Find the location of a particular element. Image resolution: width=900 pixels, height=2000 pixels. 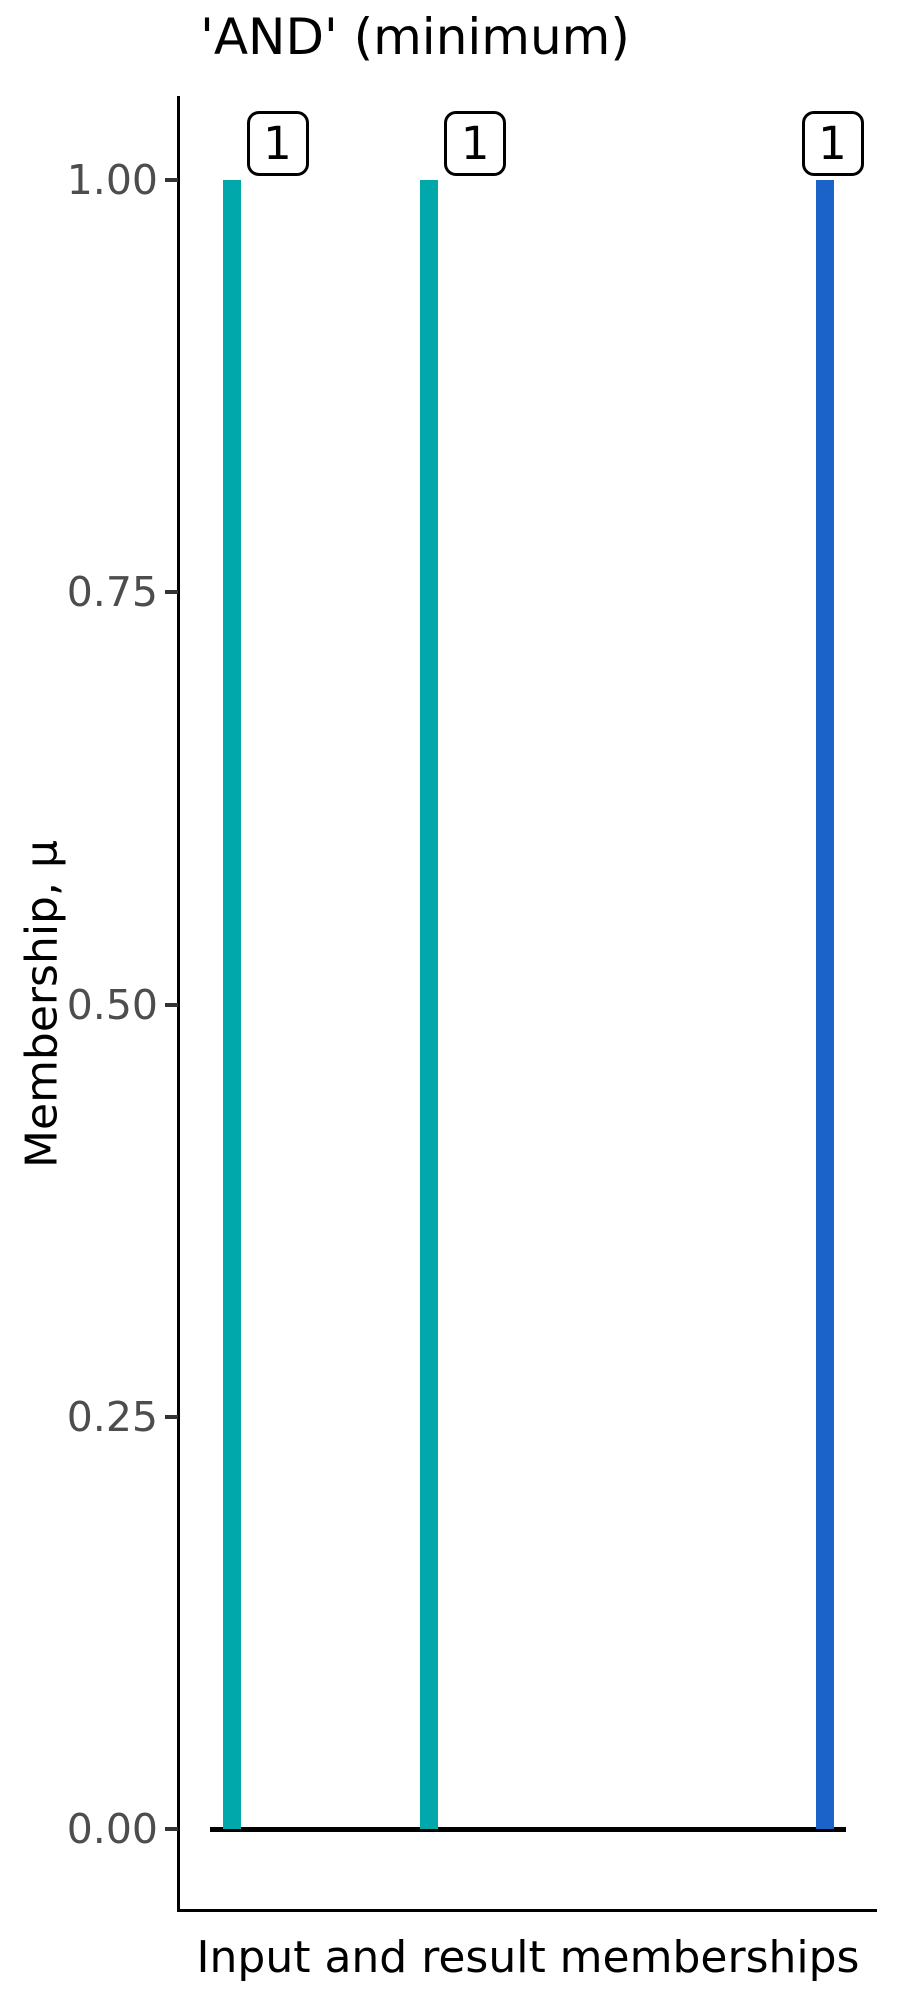

y-axis-line is located at coordinates (178, 1004).